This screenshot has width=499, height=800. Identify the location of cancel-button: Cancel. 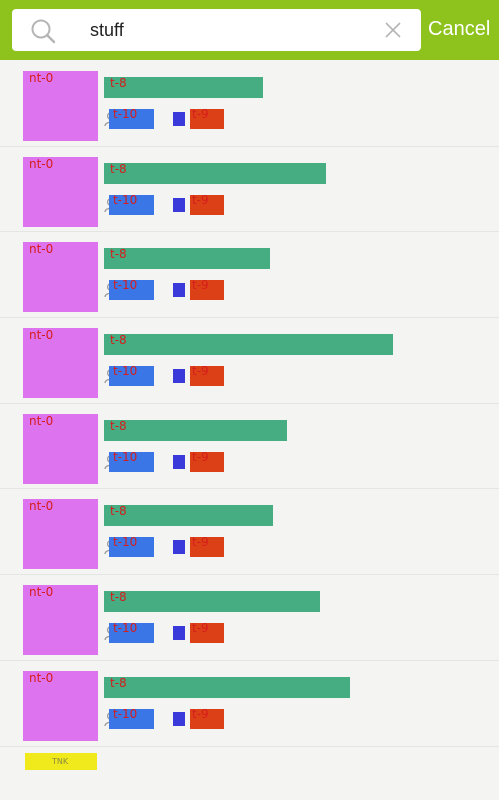
(459, 29).